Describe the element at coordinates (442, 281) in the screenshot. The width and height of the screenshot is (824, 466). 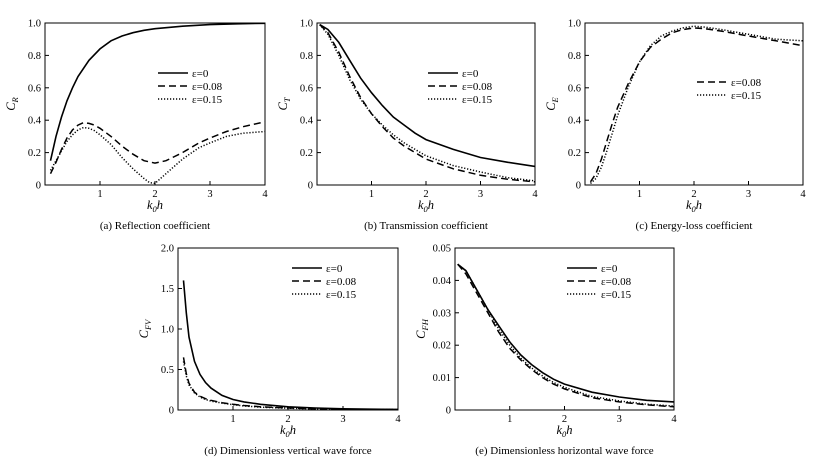
I see `y-tick-label: 0.04` at that location.